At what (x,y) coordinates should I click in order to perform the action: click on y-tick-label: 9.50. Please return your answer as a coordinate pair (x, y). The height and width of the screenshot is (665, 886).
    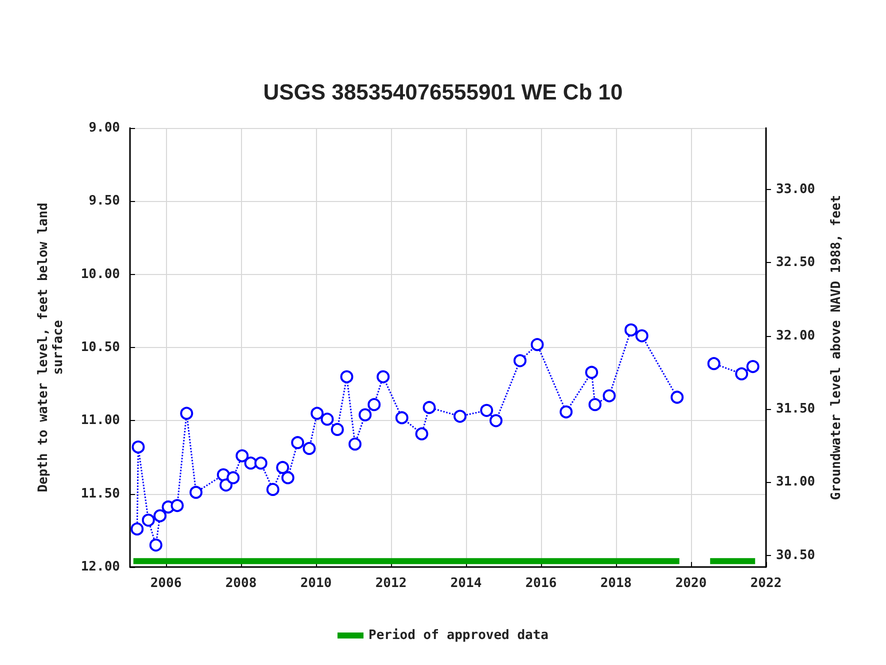
    Looking at the image, I should click on (104, 201).